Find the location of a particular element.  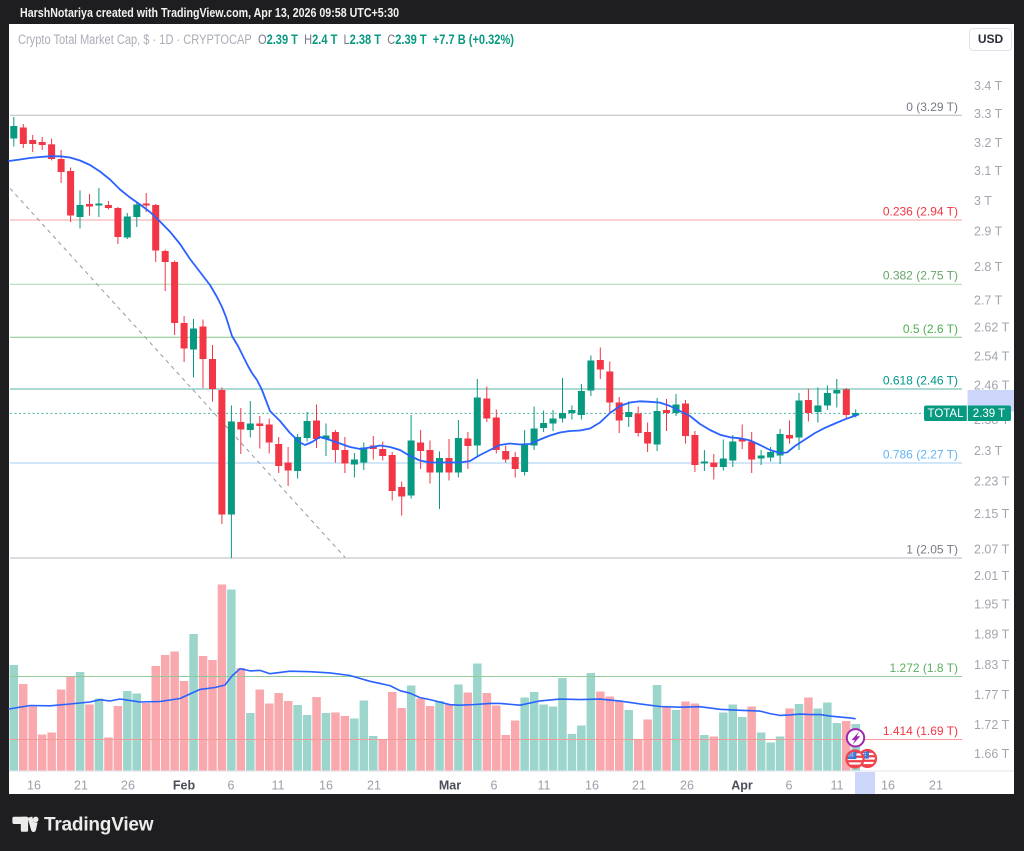

svg-text: 0 (3.29 T) is located at coordinates (932, 107).